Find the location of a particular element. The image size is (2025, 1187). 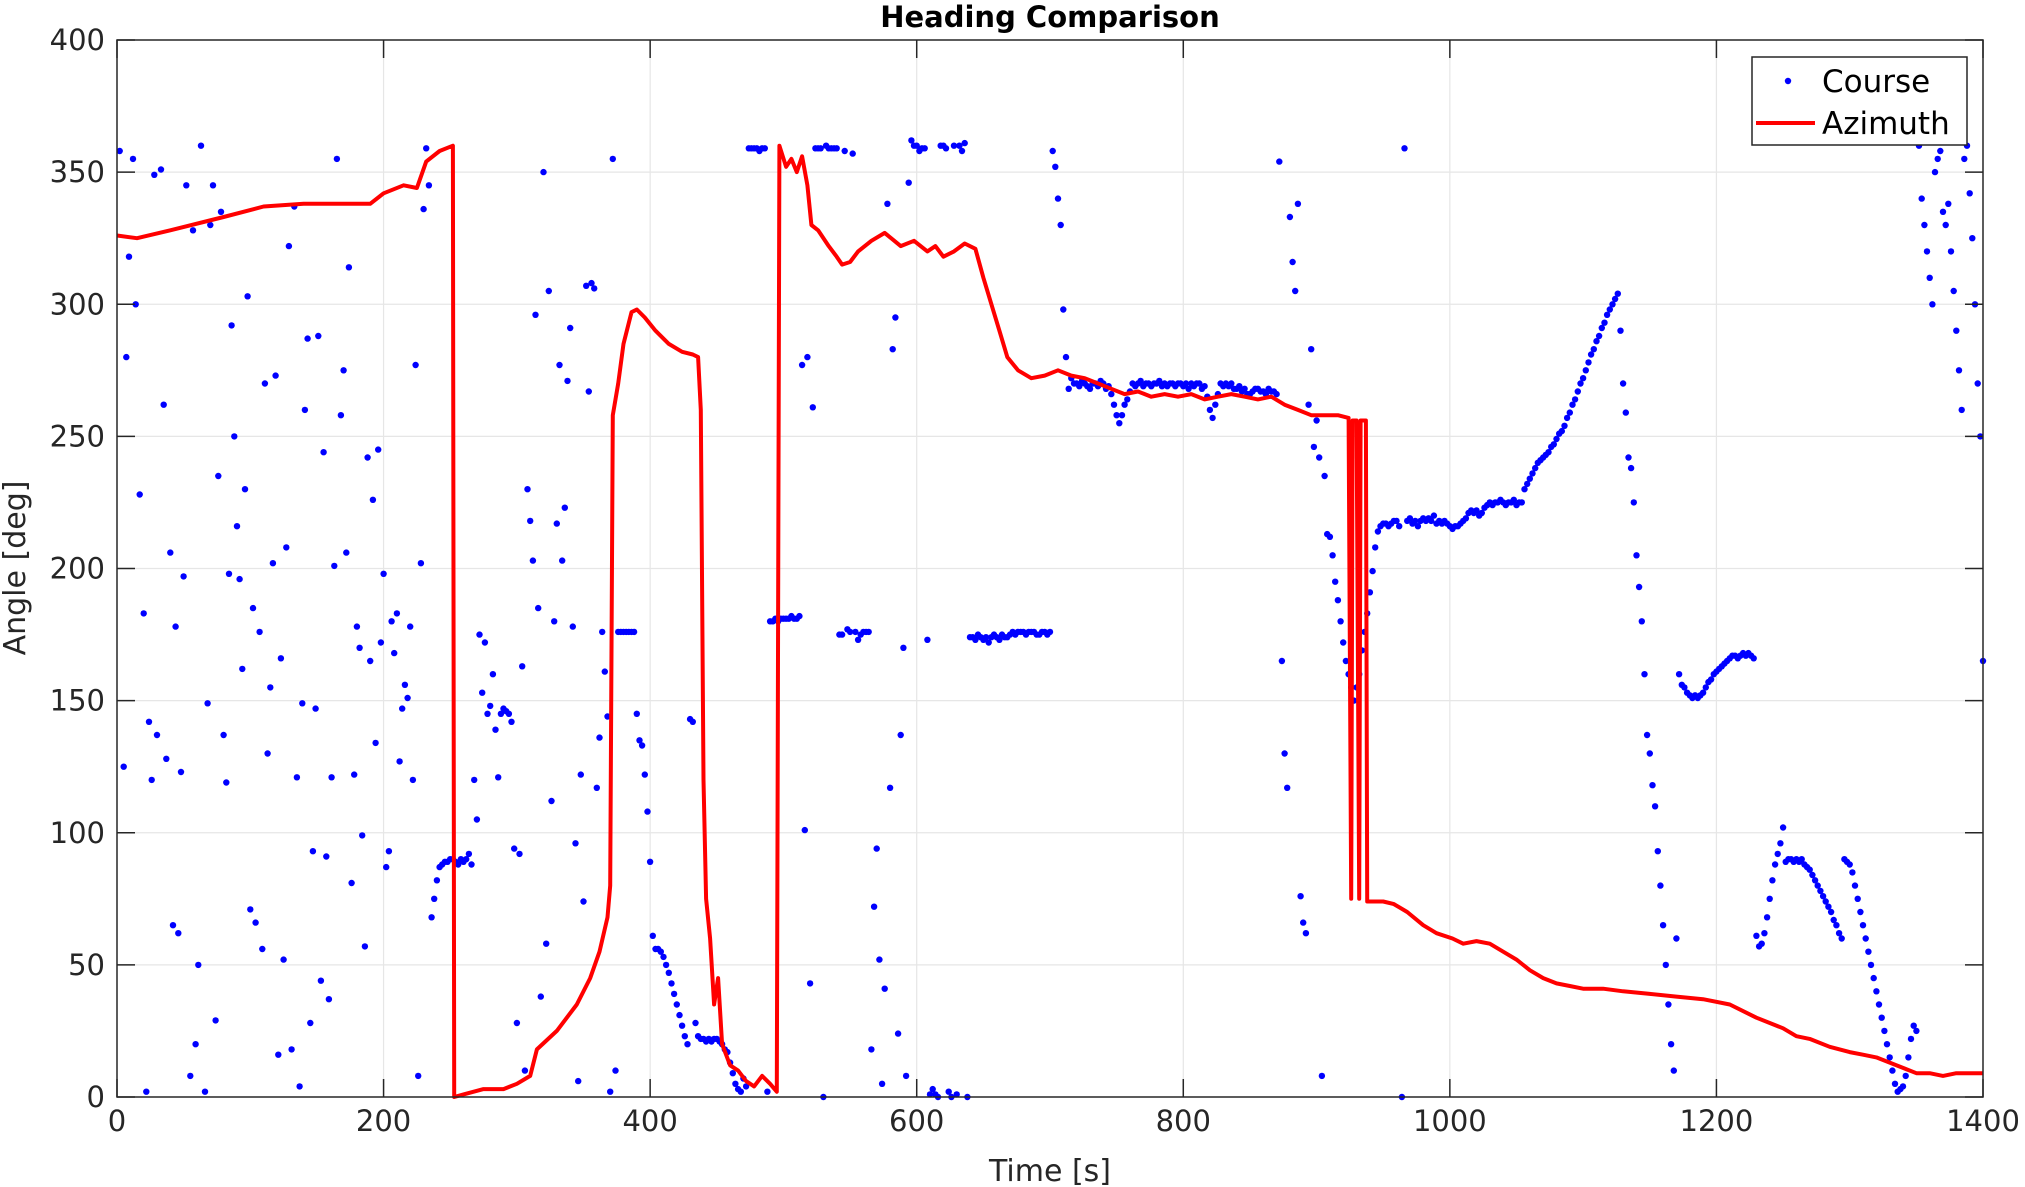

legend-azimuth-label: Azimuth is located at coordinates (1886, 124).